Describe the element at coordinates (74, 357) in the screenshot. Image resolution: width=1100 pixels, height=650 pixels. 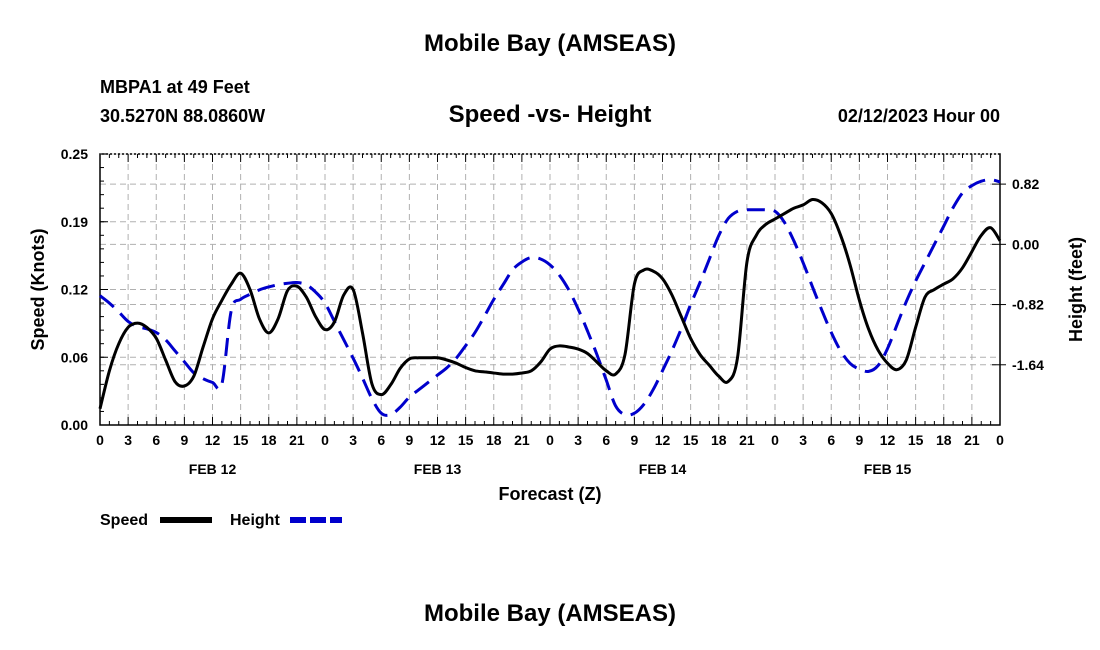
I see `y-tick-label: 0.06` at that location.